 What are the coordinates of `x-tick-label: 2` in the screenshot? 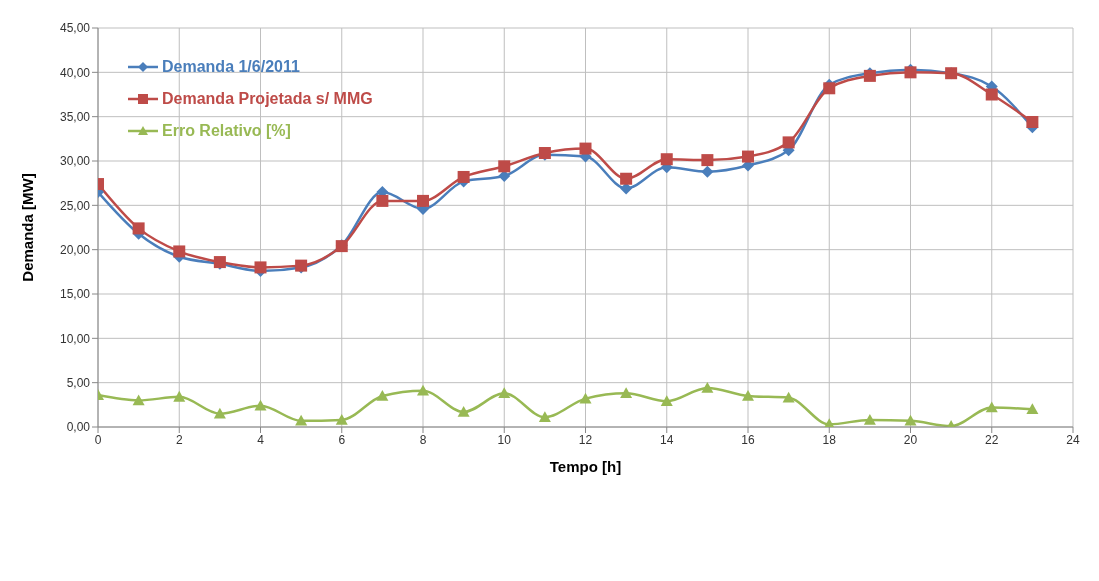 It's located at (179, 439).